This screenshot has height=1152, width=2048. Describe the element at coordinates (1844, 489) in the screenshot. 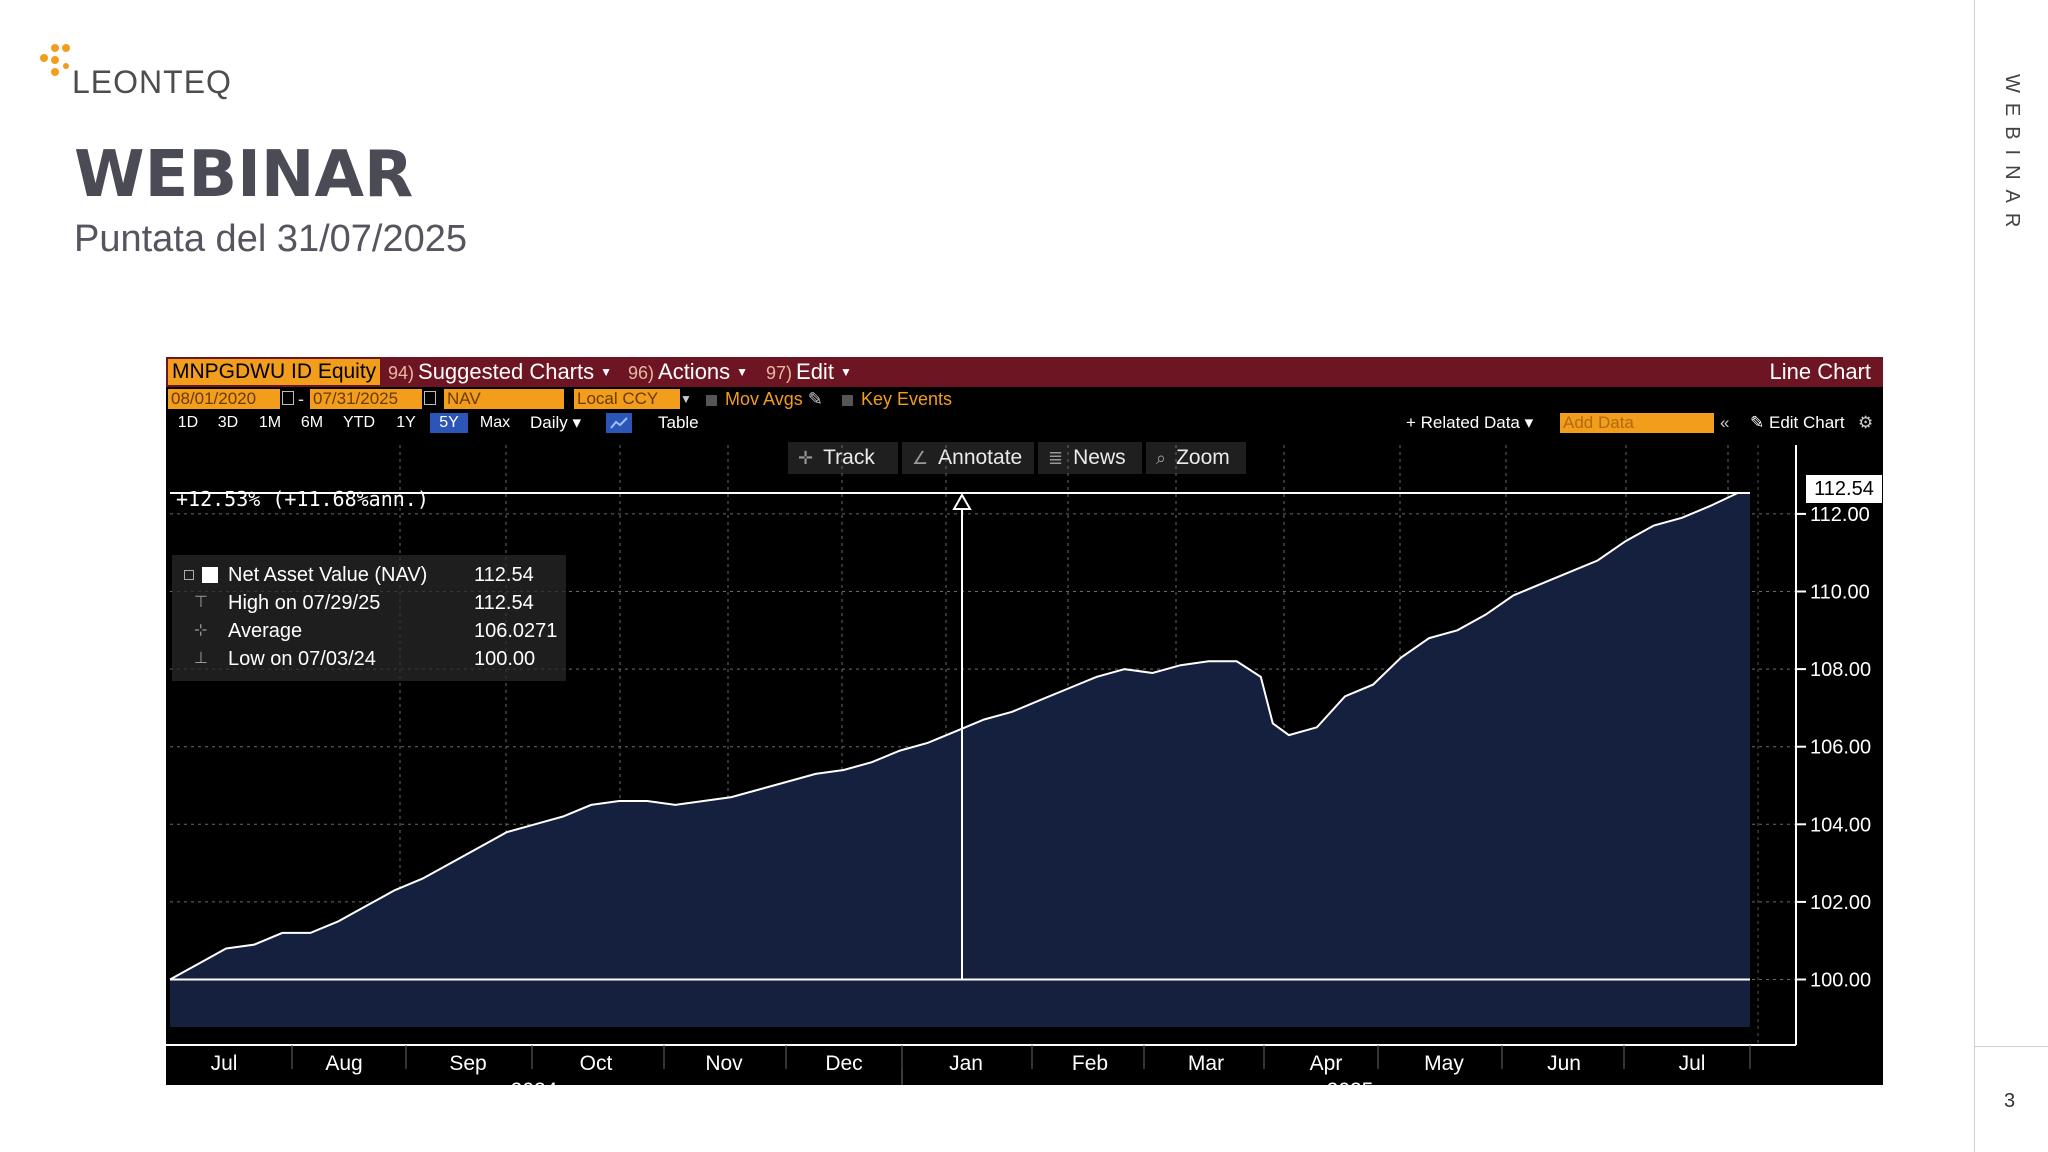

I see `last-value-tag: 112.54` at that location.